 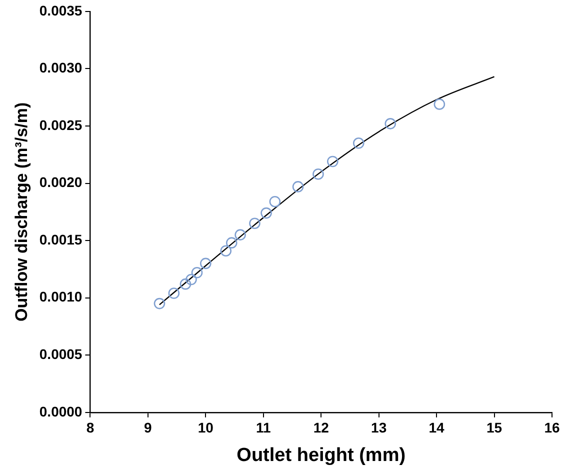 What do you see at coordinates (60, 182) in the screenshot?
I see `y-tick-label: 0.0020` at bounding box center [60, 182].